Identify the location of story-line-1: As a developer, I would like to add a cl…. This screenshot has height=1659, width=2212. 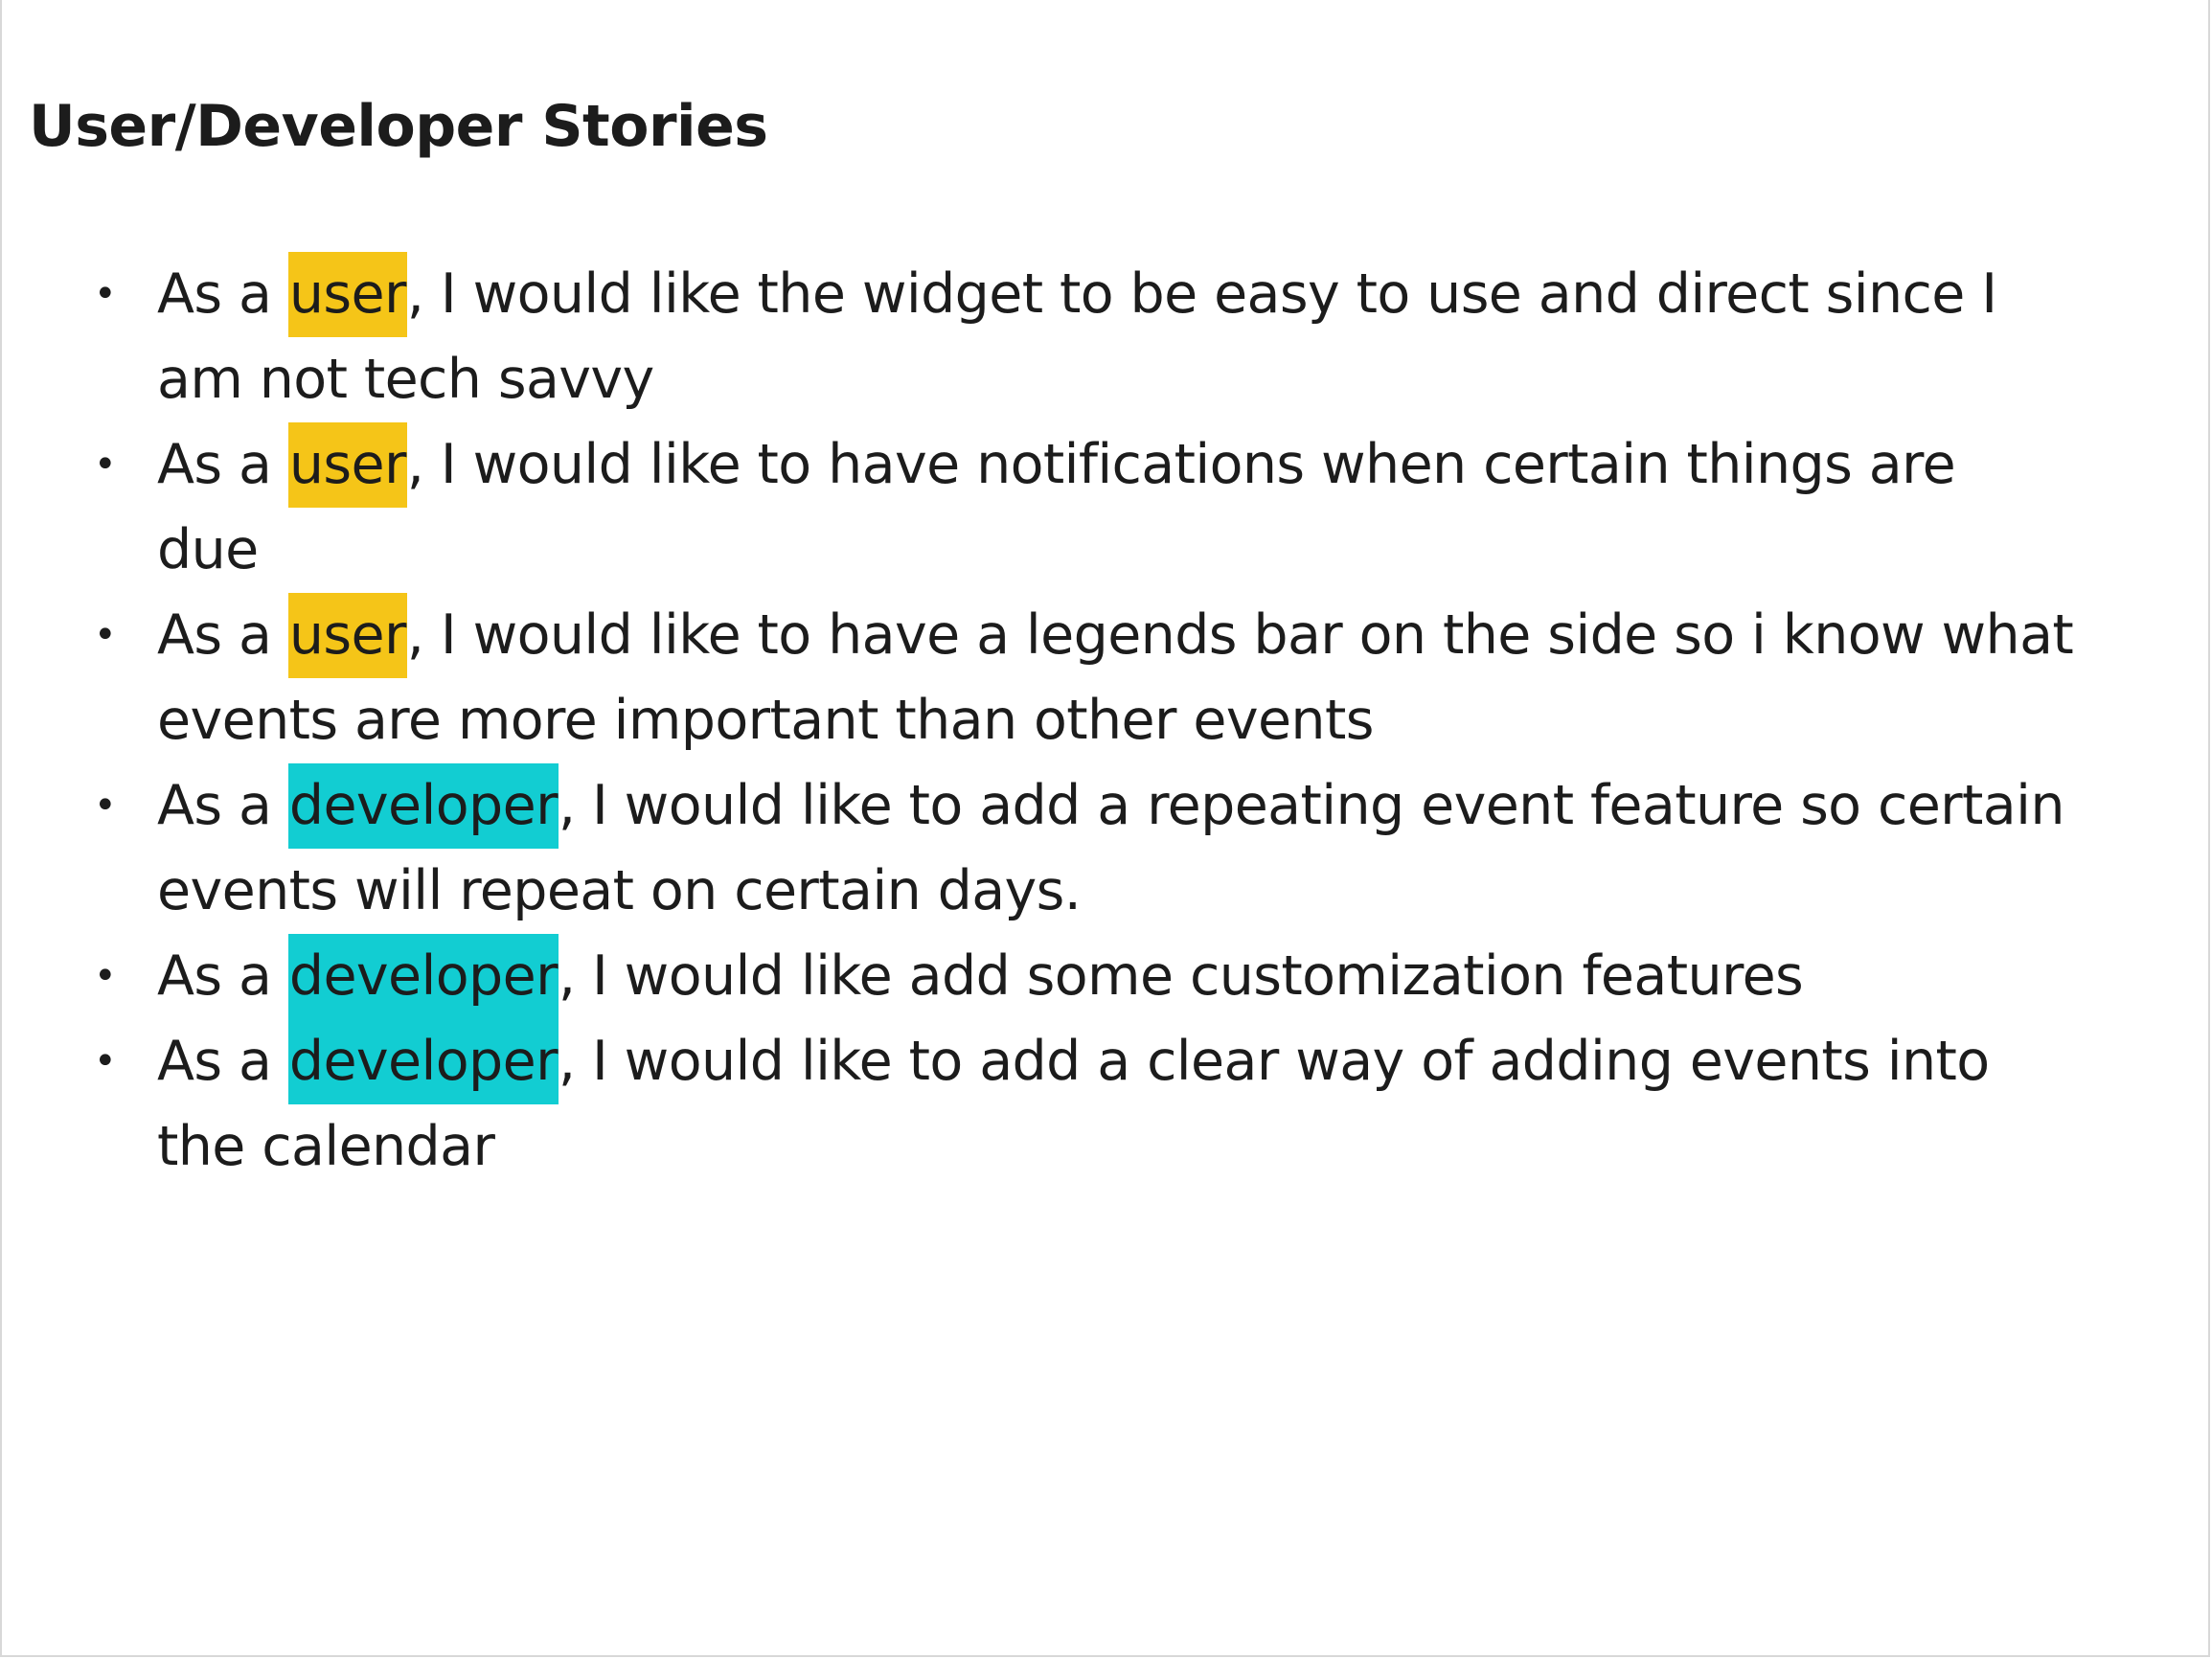
(1152, 1061).